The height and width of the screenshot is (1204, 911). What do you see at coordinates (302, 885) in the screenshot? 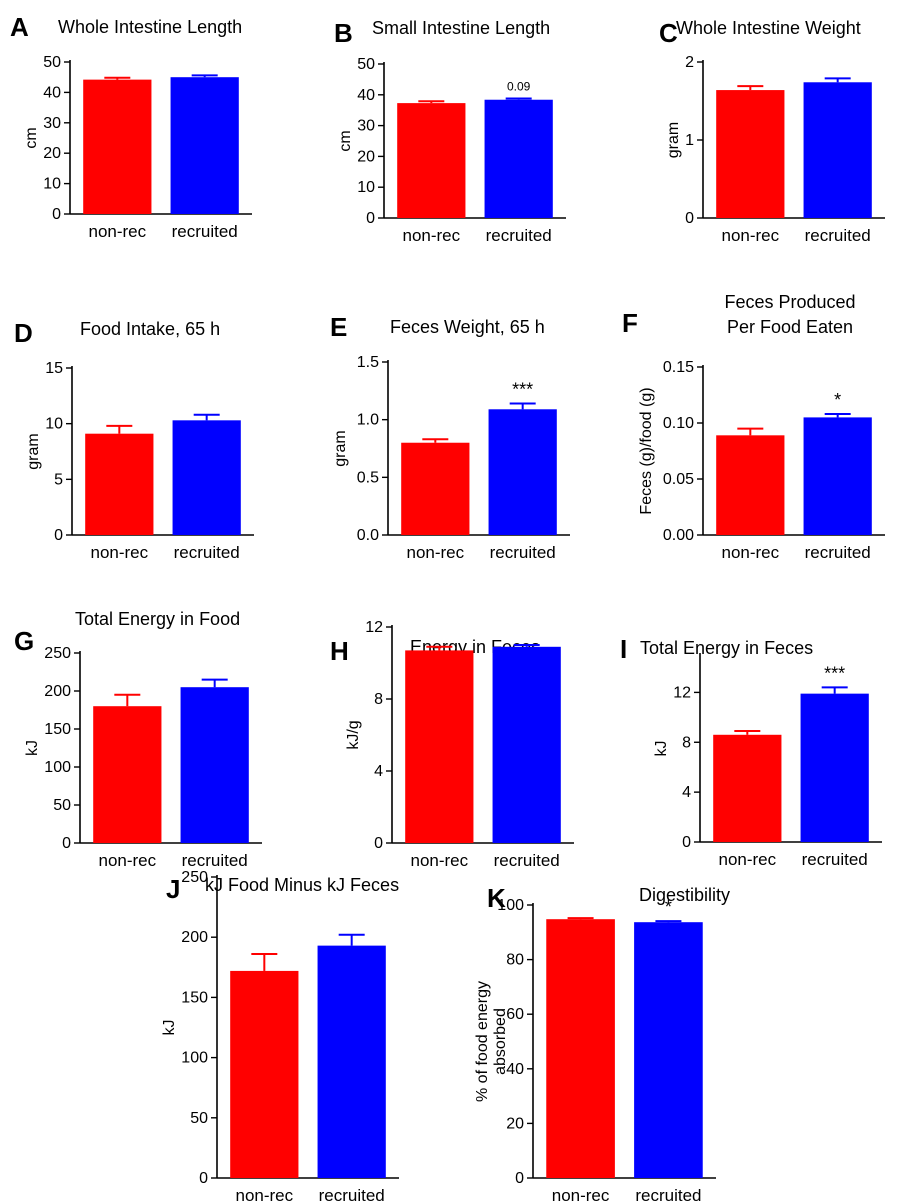
I see `panel-j-title: kJ Food Minus kJ Feces` at bounding box center [302, 885].